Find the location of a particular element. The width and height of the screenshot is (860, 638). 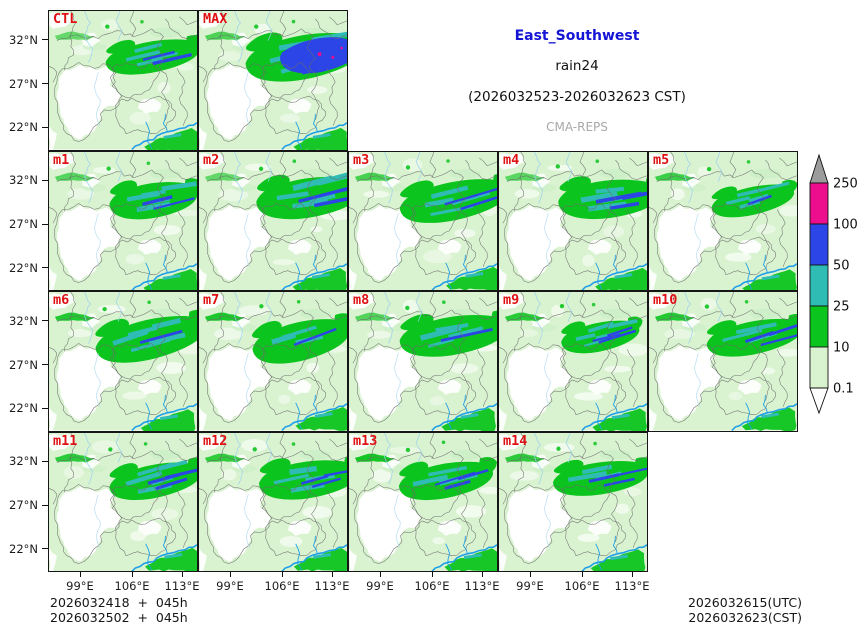

map-panel-m7: m7 is located at coordinates (273, 361).